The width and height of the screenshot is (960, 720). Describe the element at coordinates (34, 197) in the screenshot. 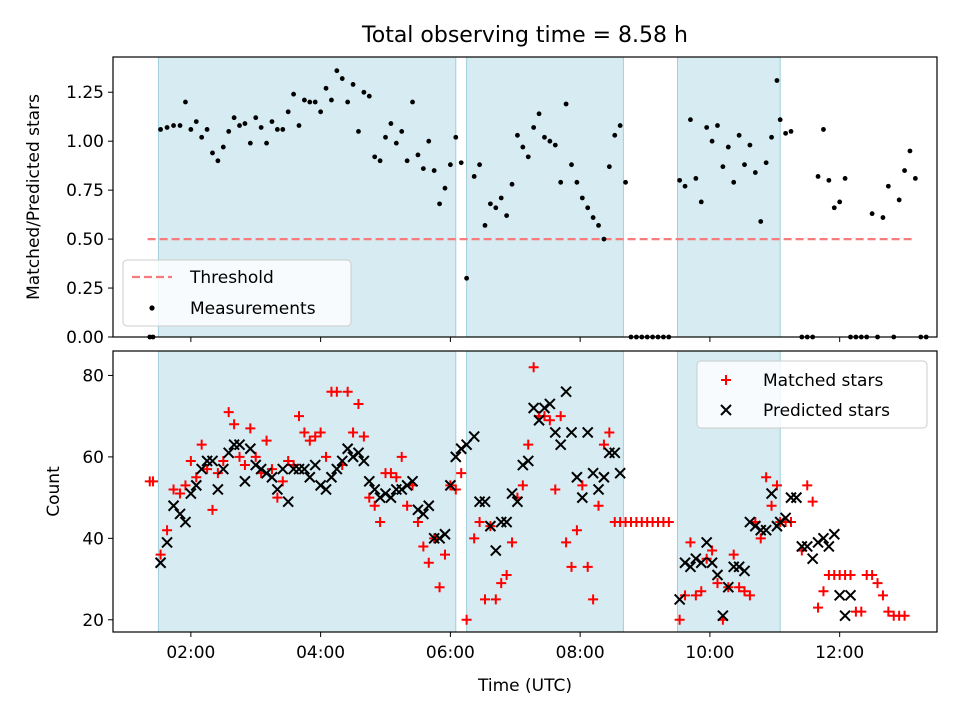

I see `y-axis-label: Matched/Predicted stars` at that location.